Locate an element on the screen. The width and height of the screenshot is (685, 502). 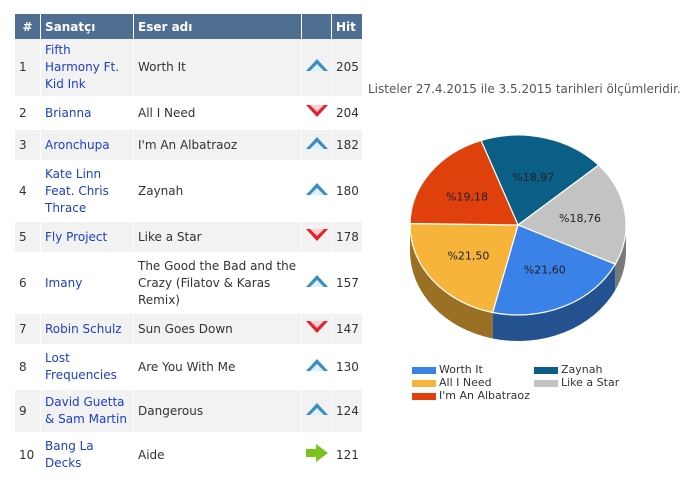
rank-cell: 8 is located at coordinates (28, 368).